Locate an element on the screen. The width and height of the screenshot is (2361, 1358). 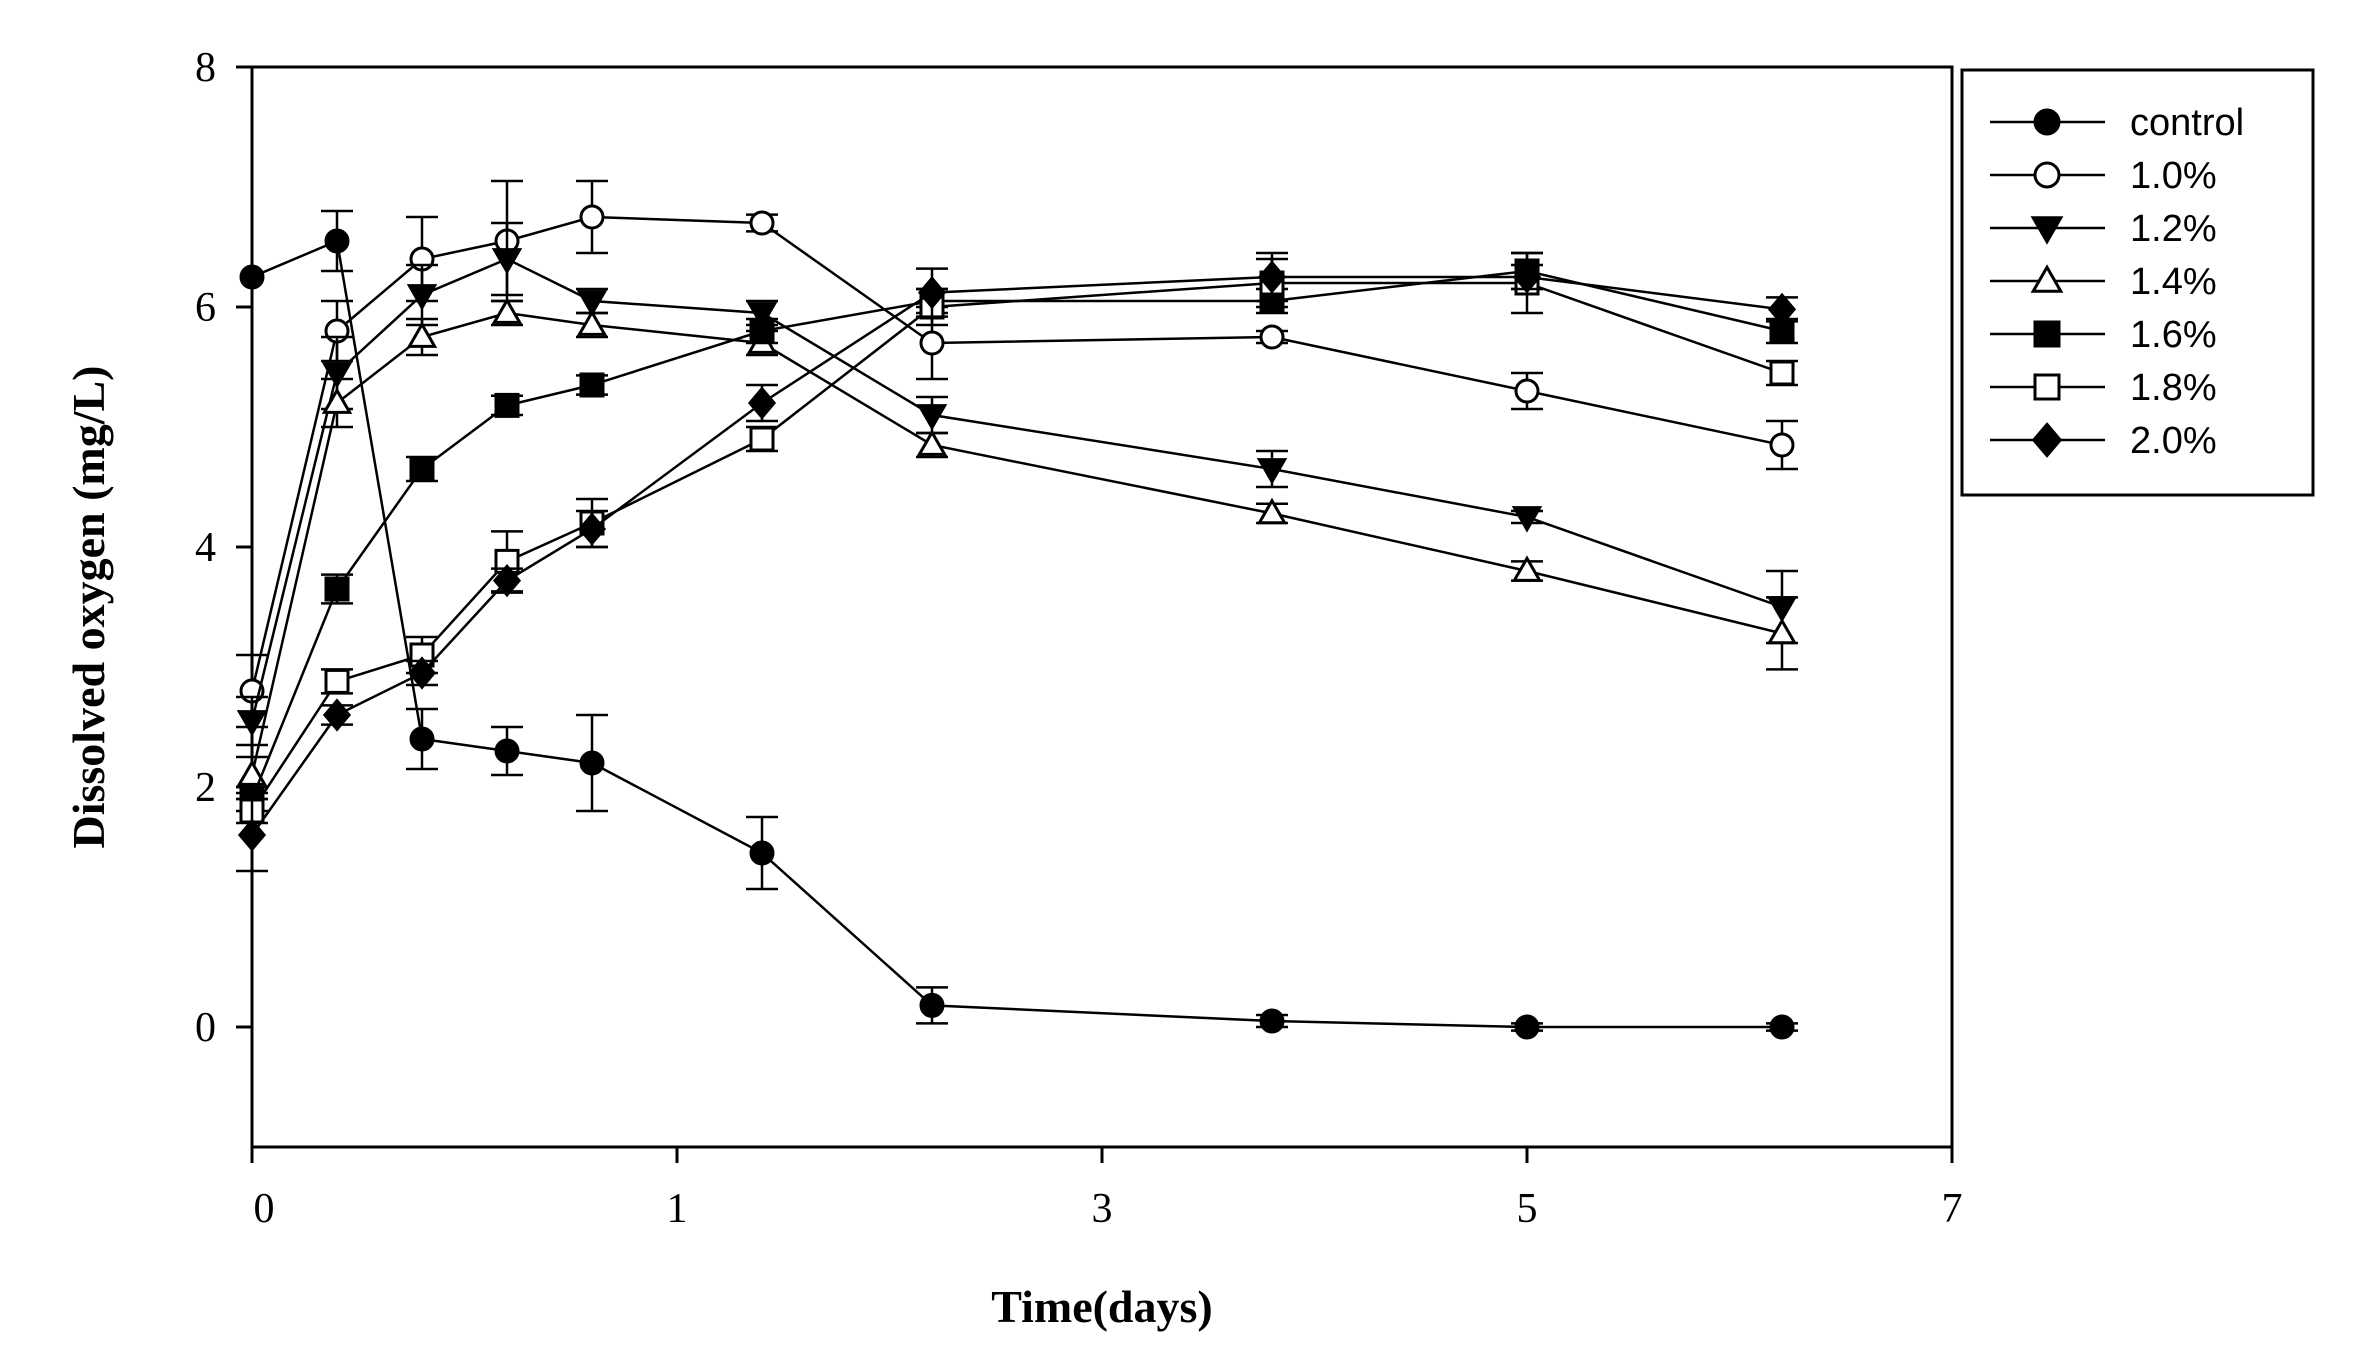
legend-entry: 1.6% is located at coordinates (2103, 335).